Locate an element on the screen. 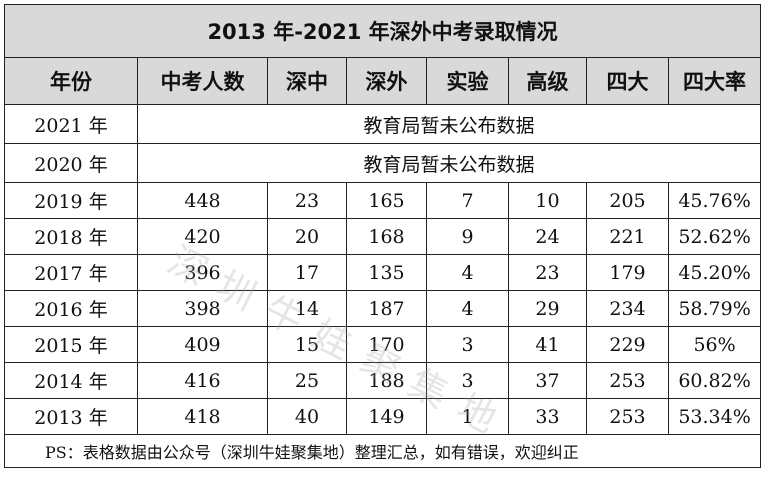 The width and height of the screenshot is (766, 489). footnote: PS：表格数据由公众号（深圳牛娃聚集地）整理汇总，如有错误，欢迎纠正 is located at coordinates (382, 451).